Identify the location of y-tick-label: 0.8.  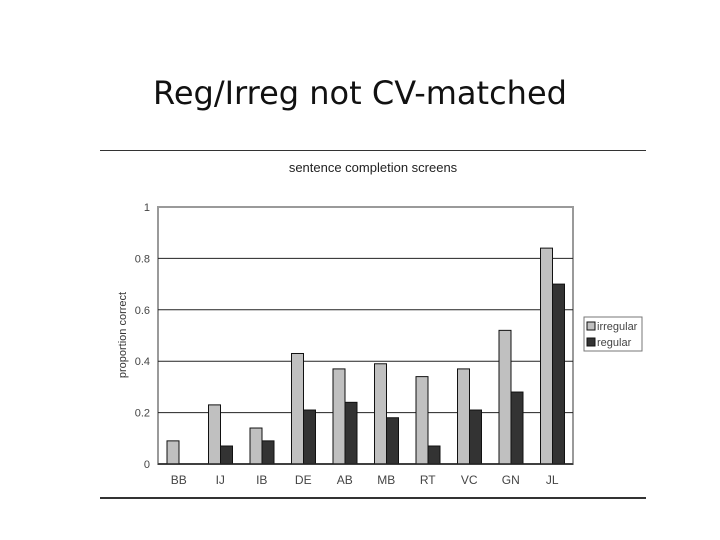
(142, 259).